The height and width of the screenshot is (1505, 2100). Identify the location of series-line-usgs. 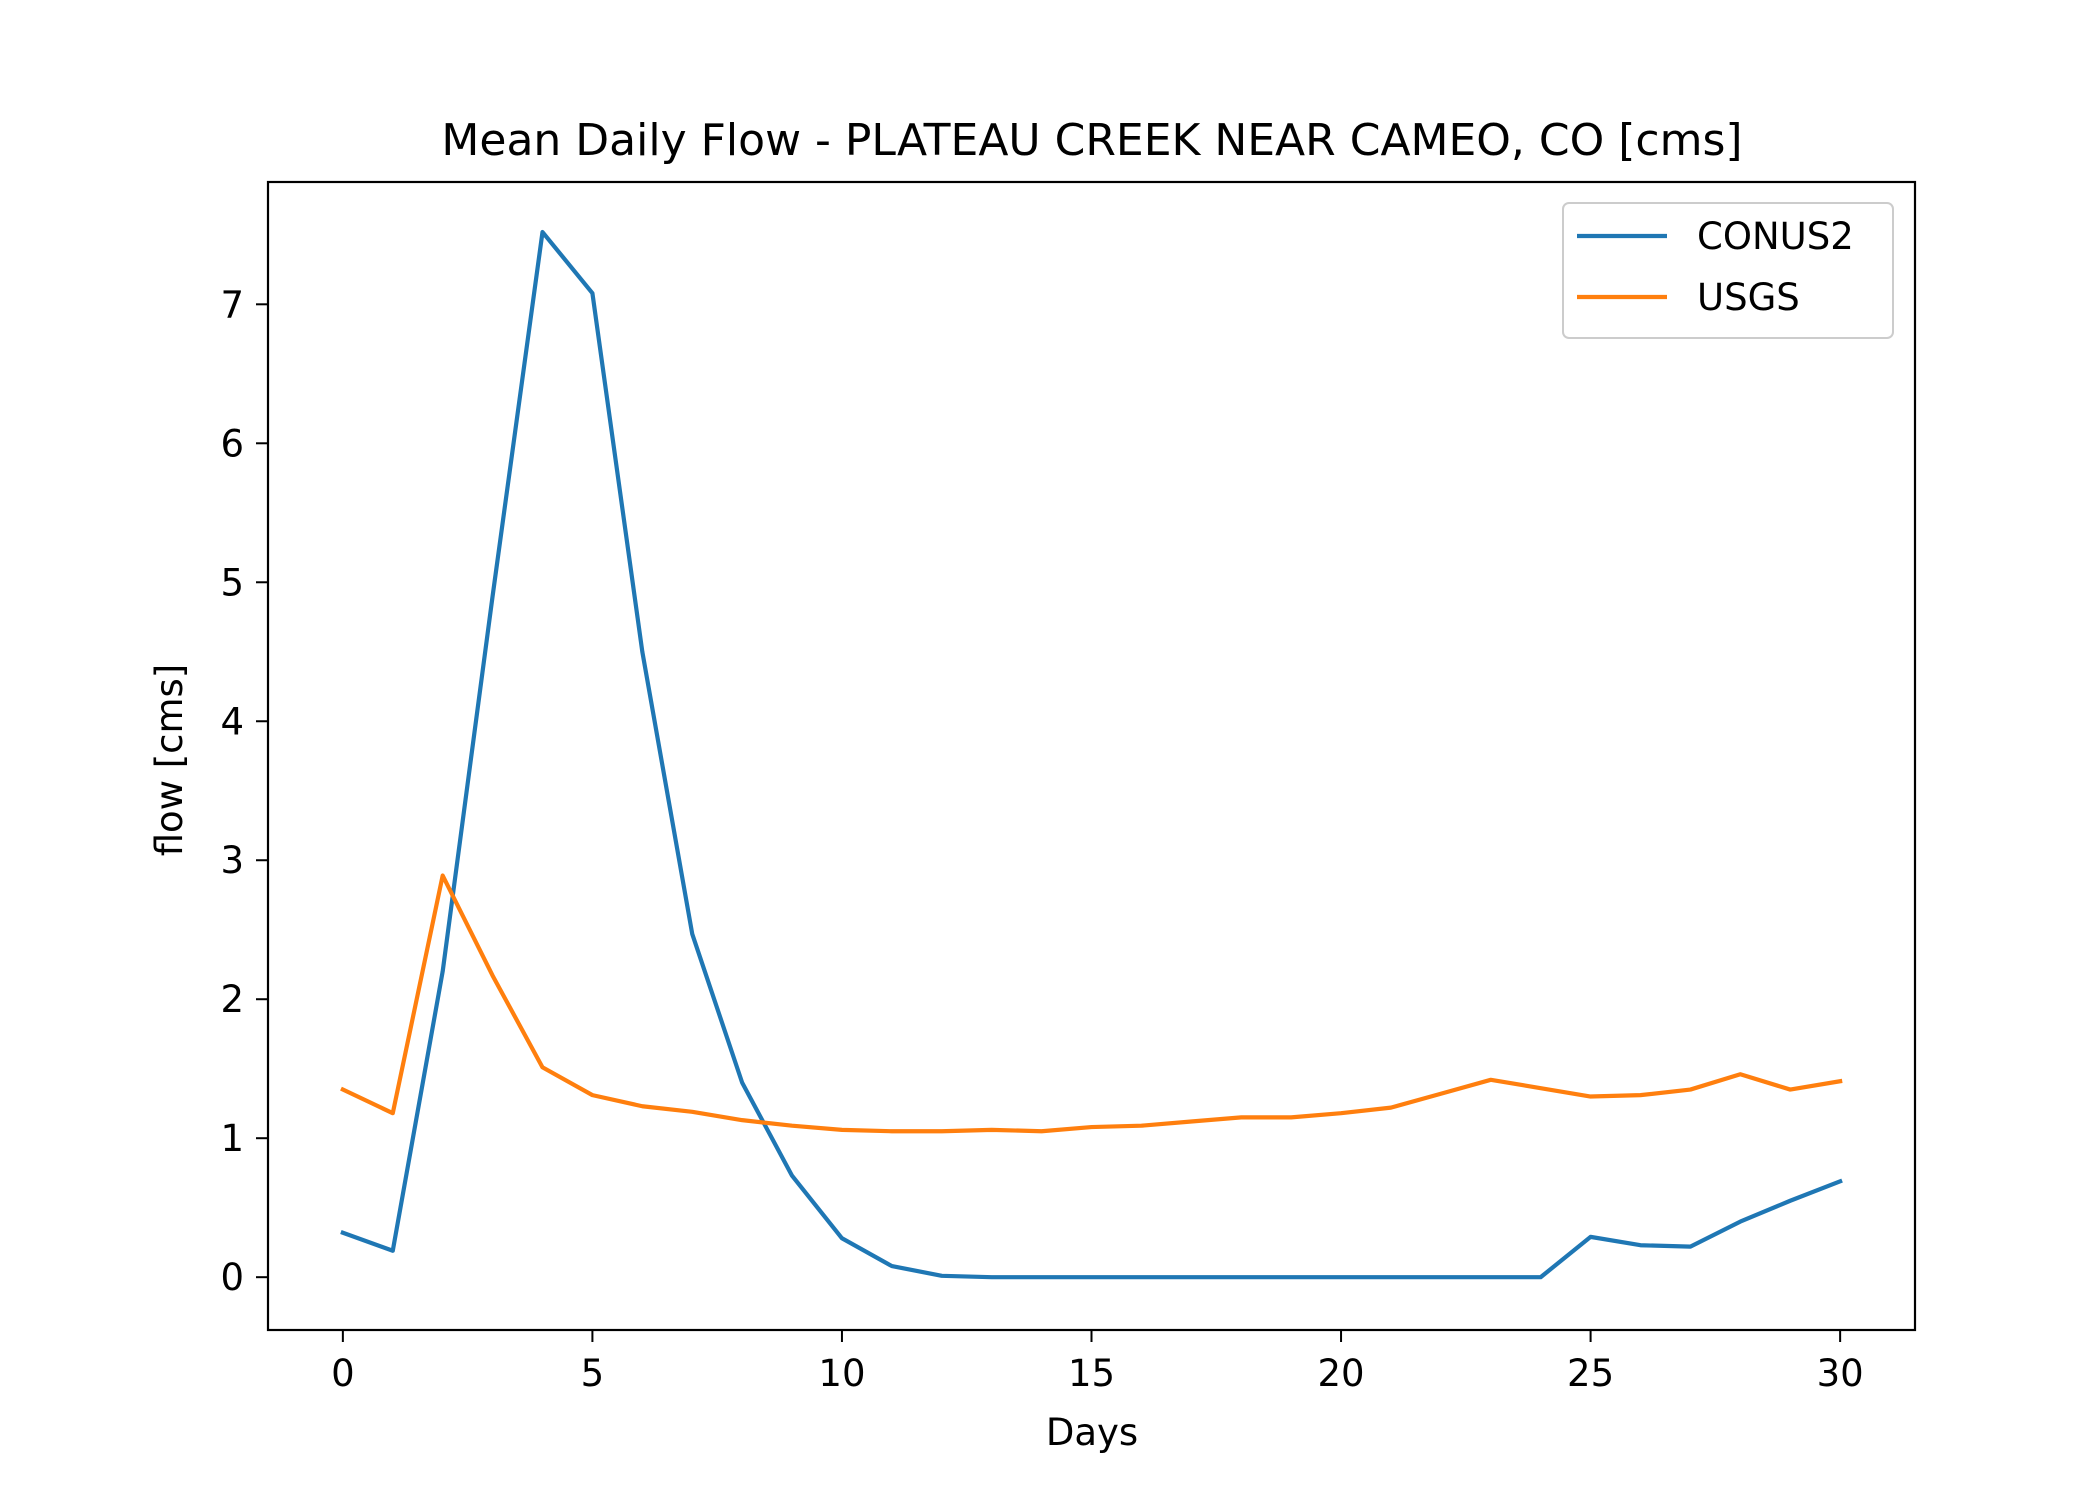
(1091, 1003).